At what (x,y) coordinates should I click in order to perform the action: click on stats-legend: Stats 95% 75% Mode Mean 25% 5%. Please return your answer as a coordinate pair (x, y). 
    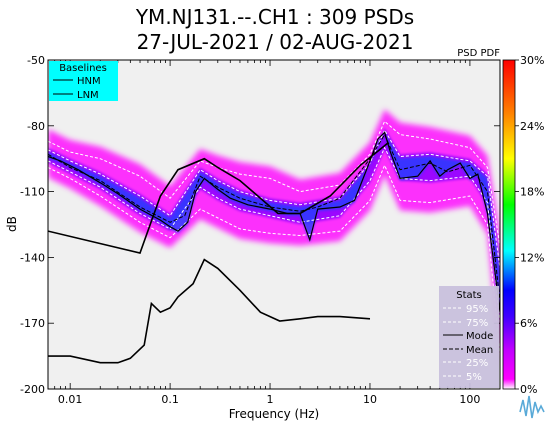
    Looking at the image, I should click on (469, 337).